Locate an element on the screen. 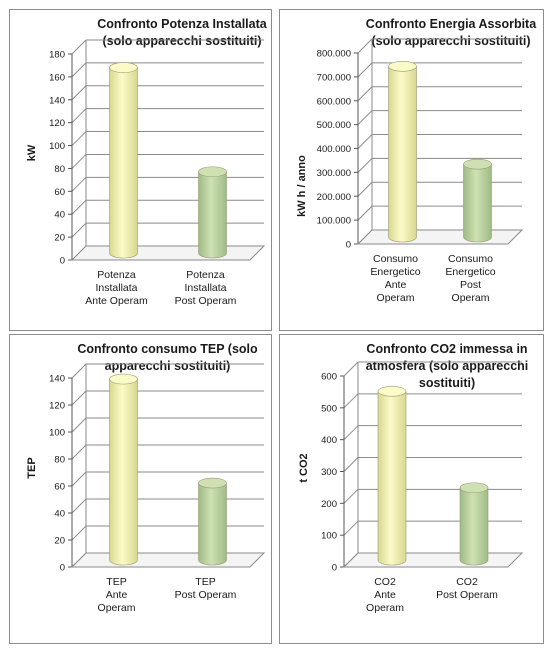 Image resolution: width=553 pixels, height=653 pixels. y-tick-label: 100.000 is located at coordinates (334, 221).